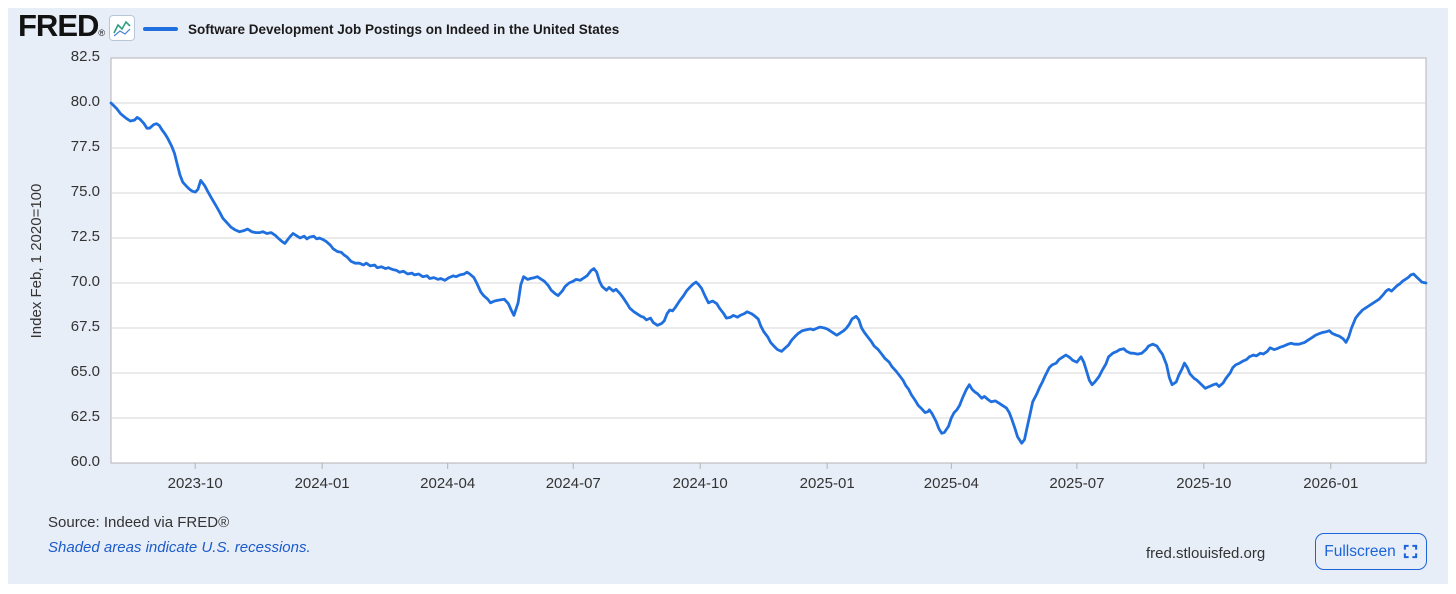 Image resolution: width=1456 pixels, height=594 pixels. What do you see at coordinates (951, 483) in the screenshot?
I see `x-tick-label: 2025-04` at bounding box center [951, 483].